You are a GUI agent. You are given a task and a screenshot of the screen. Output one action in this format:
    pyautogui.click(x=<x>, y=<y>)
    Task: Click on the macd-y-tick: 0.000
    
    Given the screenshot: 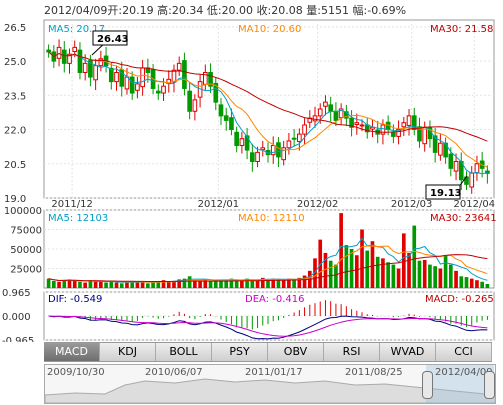 What is the action you would take?
    pyautogui.click(x=16, y=317)
    